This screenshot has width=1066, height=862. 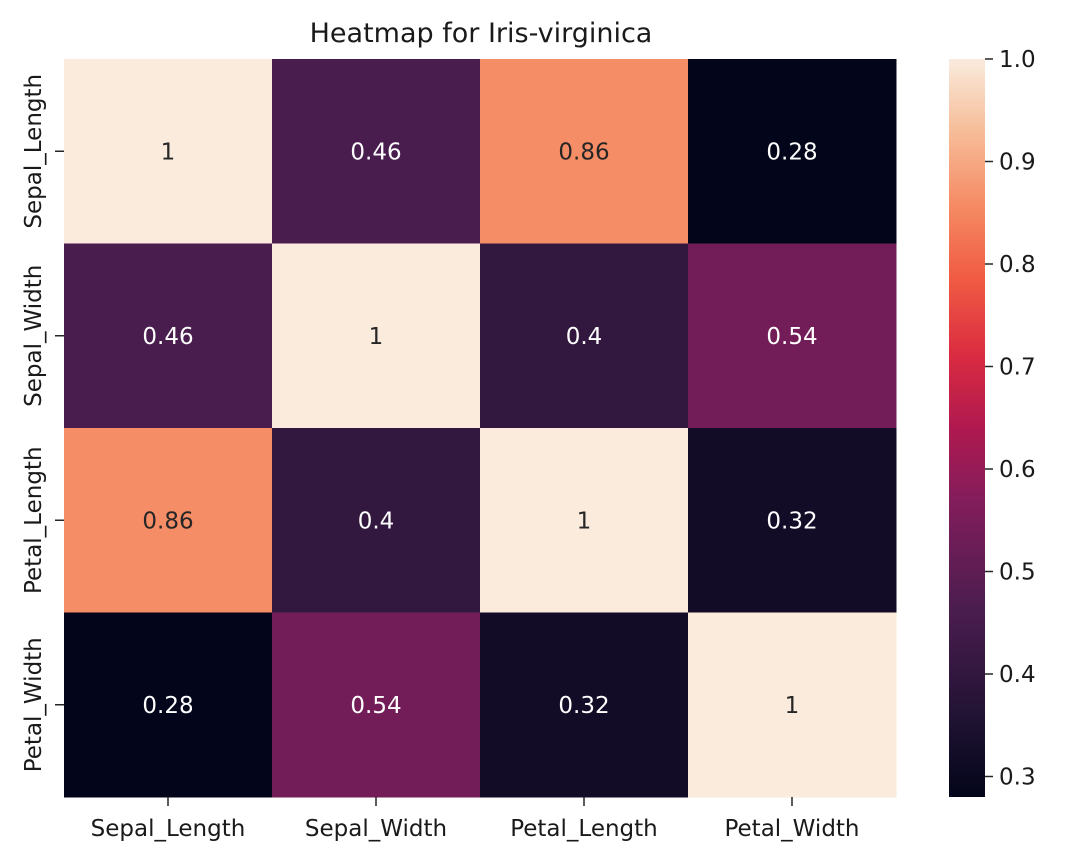 I want to click on colorbar-tick-label: 0.8, so click(x=1017, y=265).